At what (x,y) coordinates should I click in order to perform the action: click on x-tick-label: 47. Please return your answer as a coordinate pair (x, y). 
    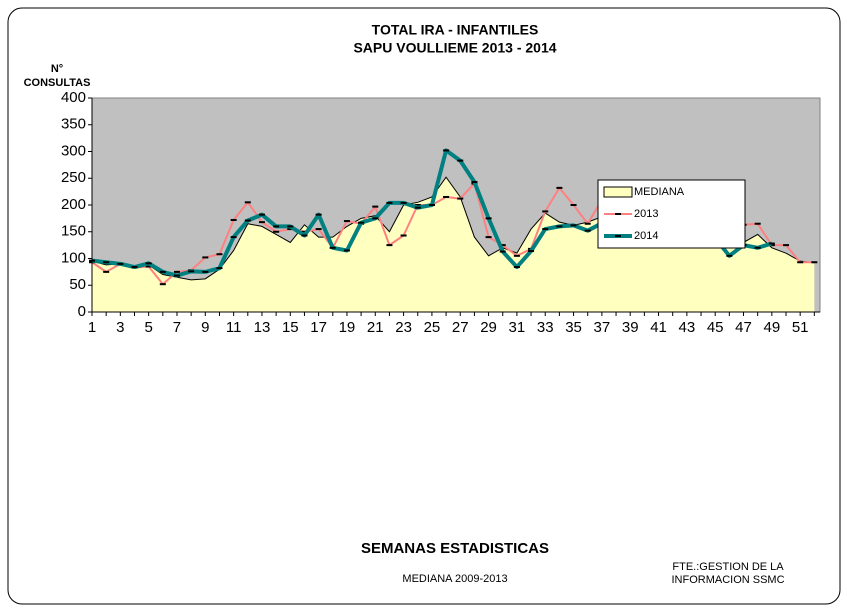
    Looking at the image, I should click on (743, 327).